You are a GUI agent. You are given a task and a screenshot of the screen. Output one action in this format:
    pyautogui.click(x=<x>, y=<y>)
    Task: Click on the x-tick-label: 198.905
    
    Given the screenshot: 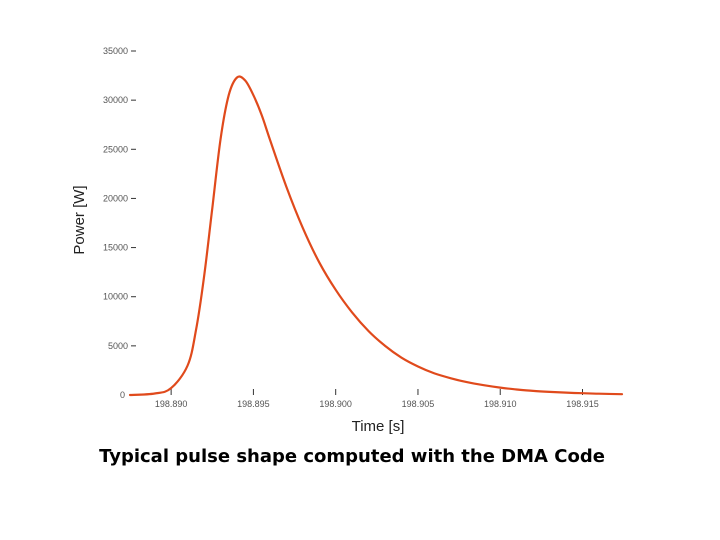 What is the action you would take?
    pyautogui.click(x=418, y=404)
    